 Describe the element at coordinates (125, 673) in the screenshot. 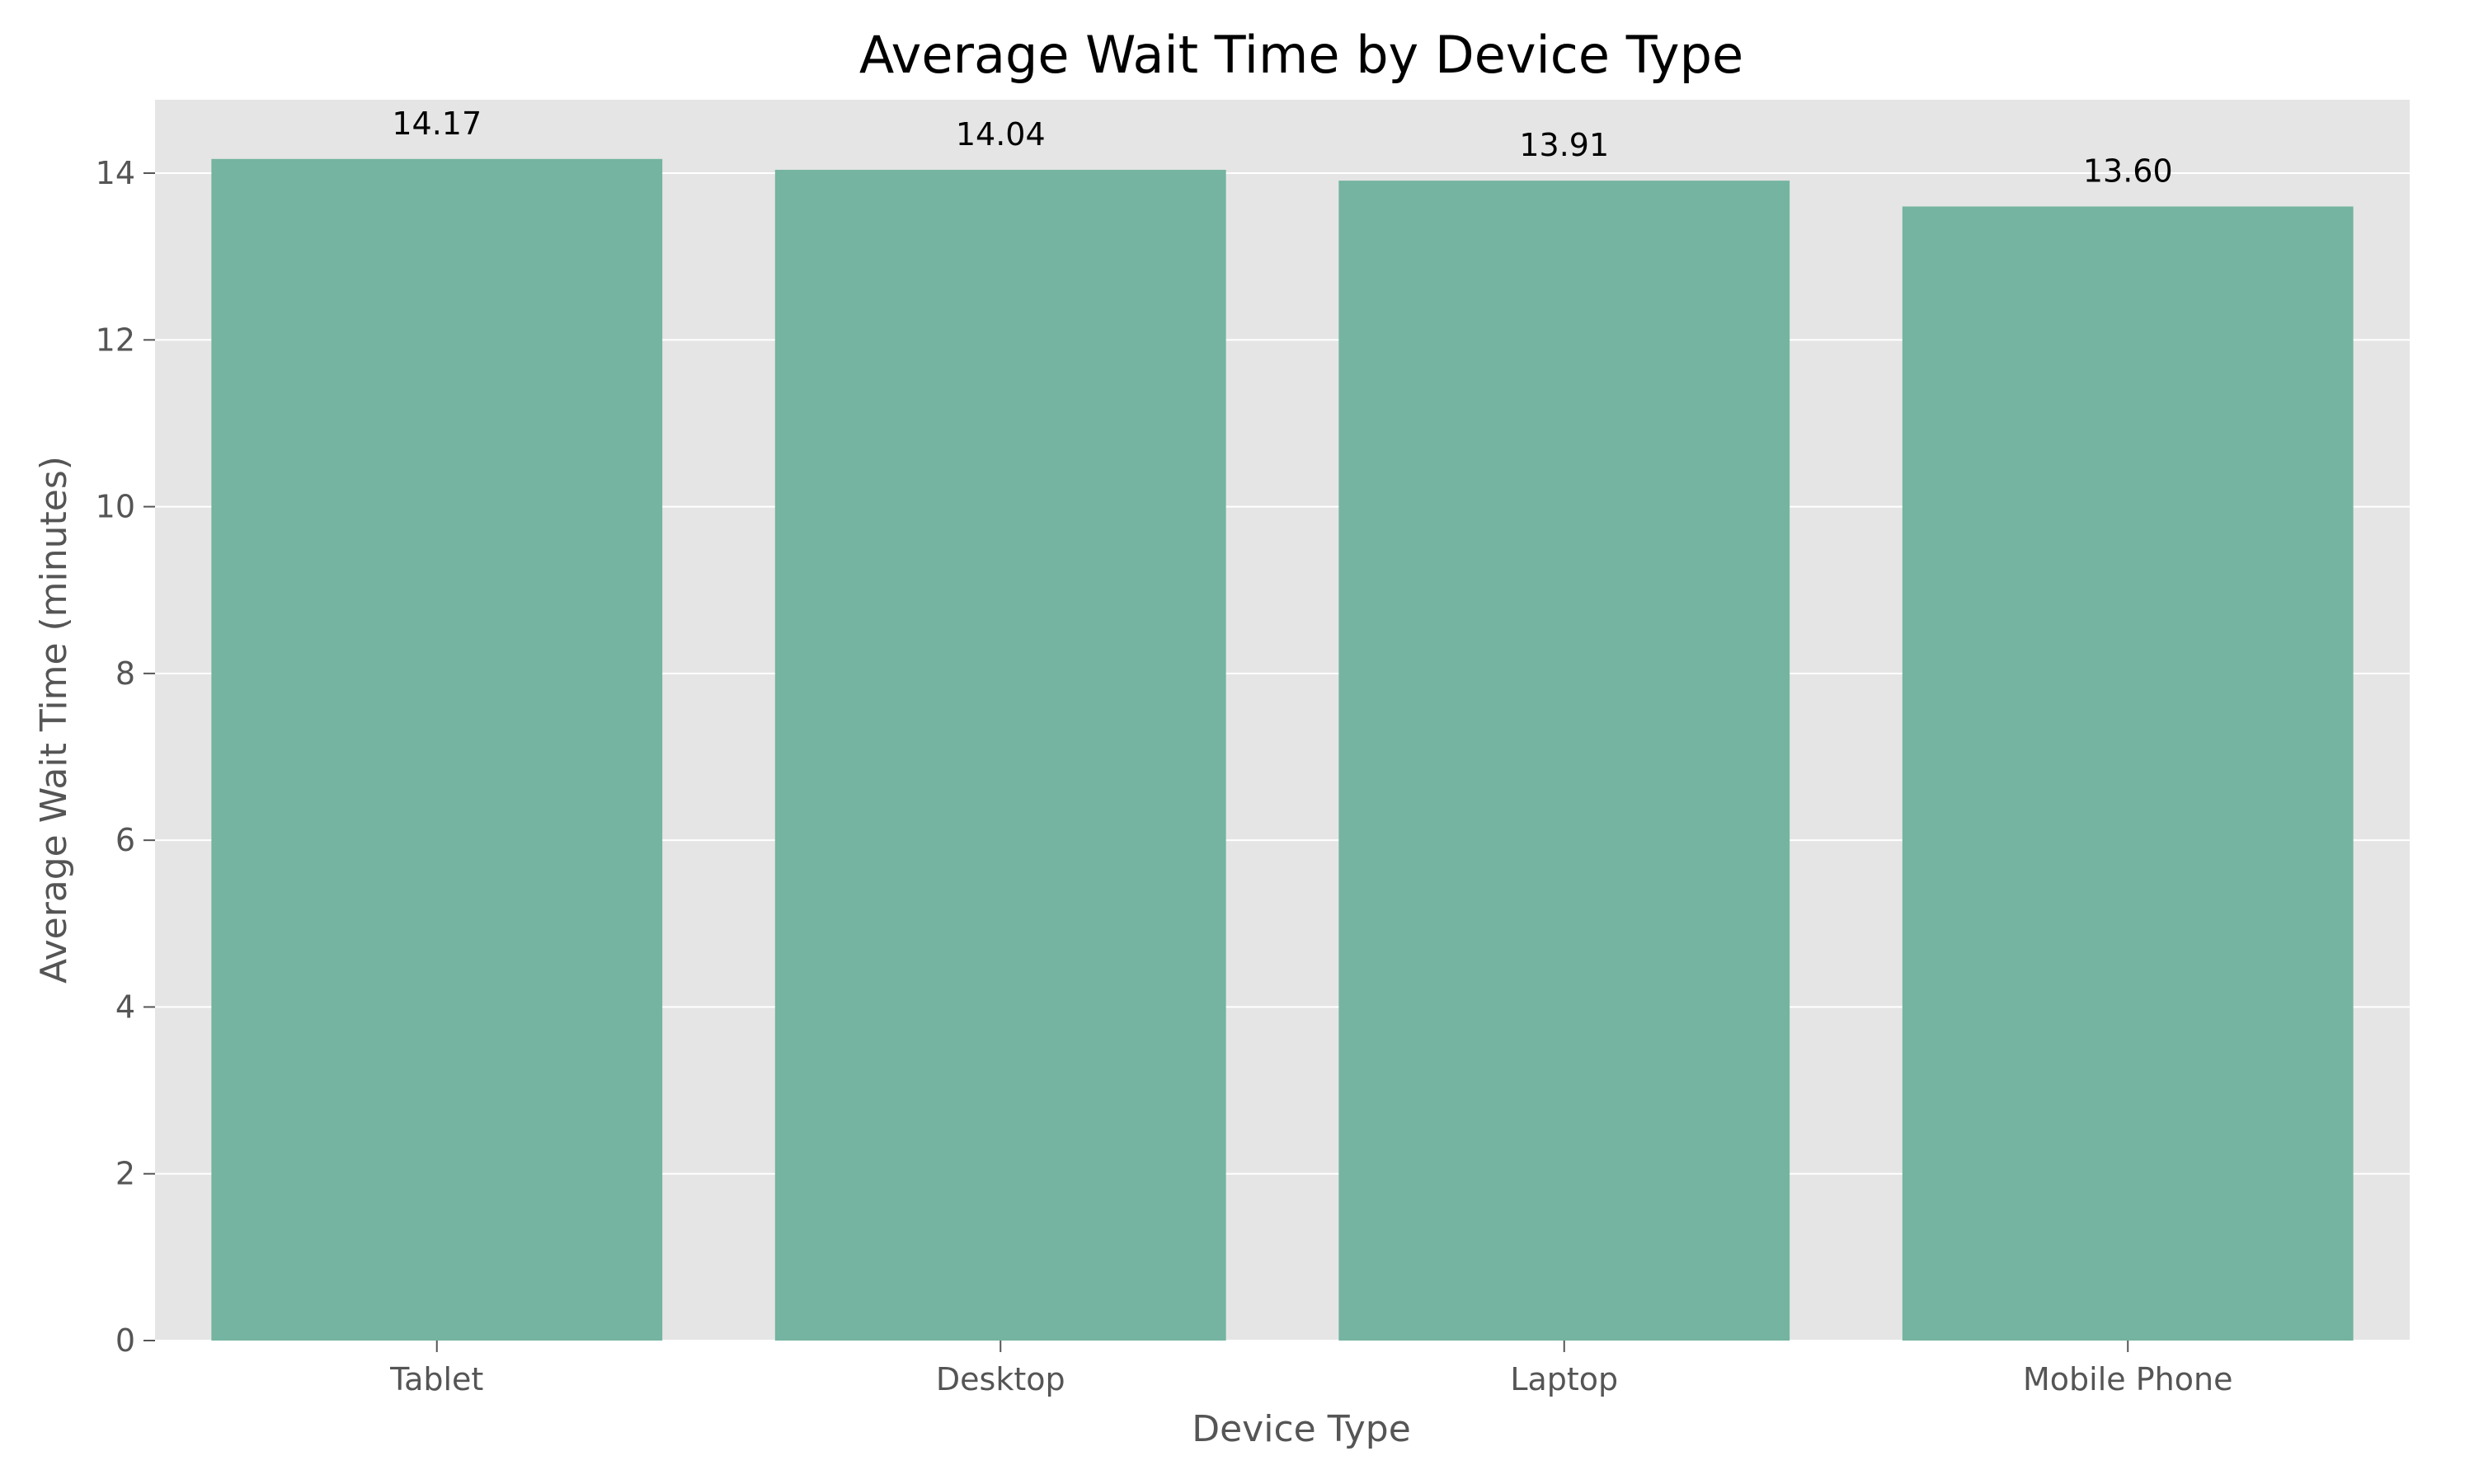

I see `y-tick-label: 8` at that location.